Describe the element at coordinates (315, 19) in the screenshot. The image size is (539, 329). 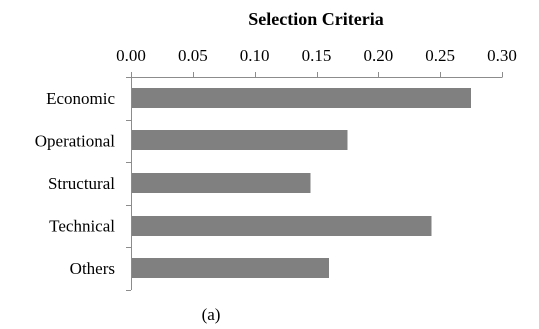
I see `chart-title: Selection Criteria` at that location.